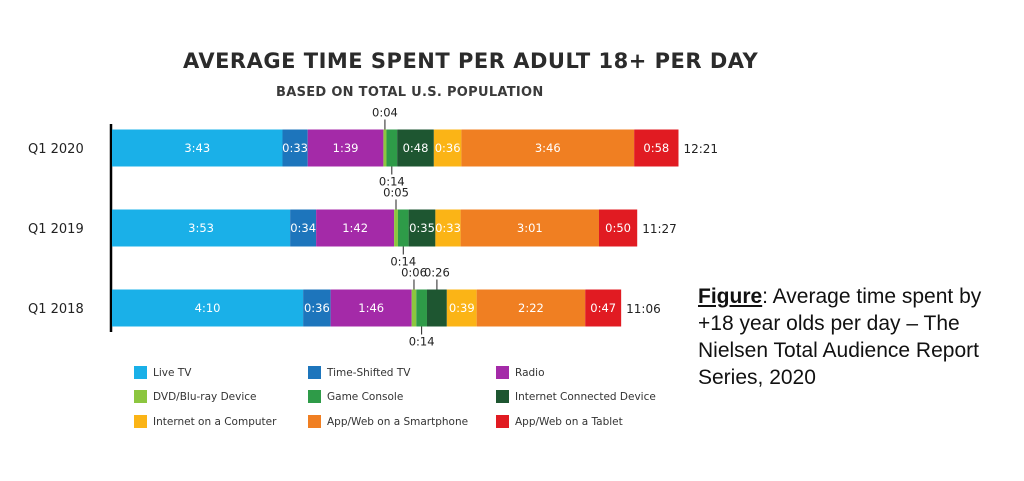 This screenshot has width=1024, height=481. What do you see at coordinates (730, 296) in the screenshot?
I see `caption-heading: Figure` at bounding box center [730, 296].